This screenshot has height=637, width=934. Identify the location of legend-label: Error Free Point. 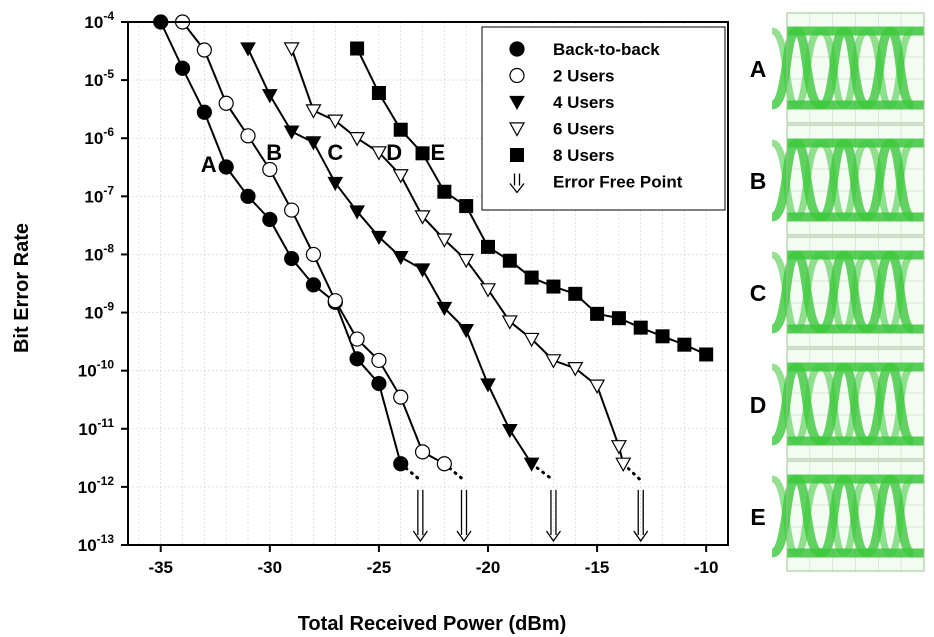
(618, 182).